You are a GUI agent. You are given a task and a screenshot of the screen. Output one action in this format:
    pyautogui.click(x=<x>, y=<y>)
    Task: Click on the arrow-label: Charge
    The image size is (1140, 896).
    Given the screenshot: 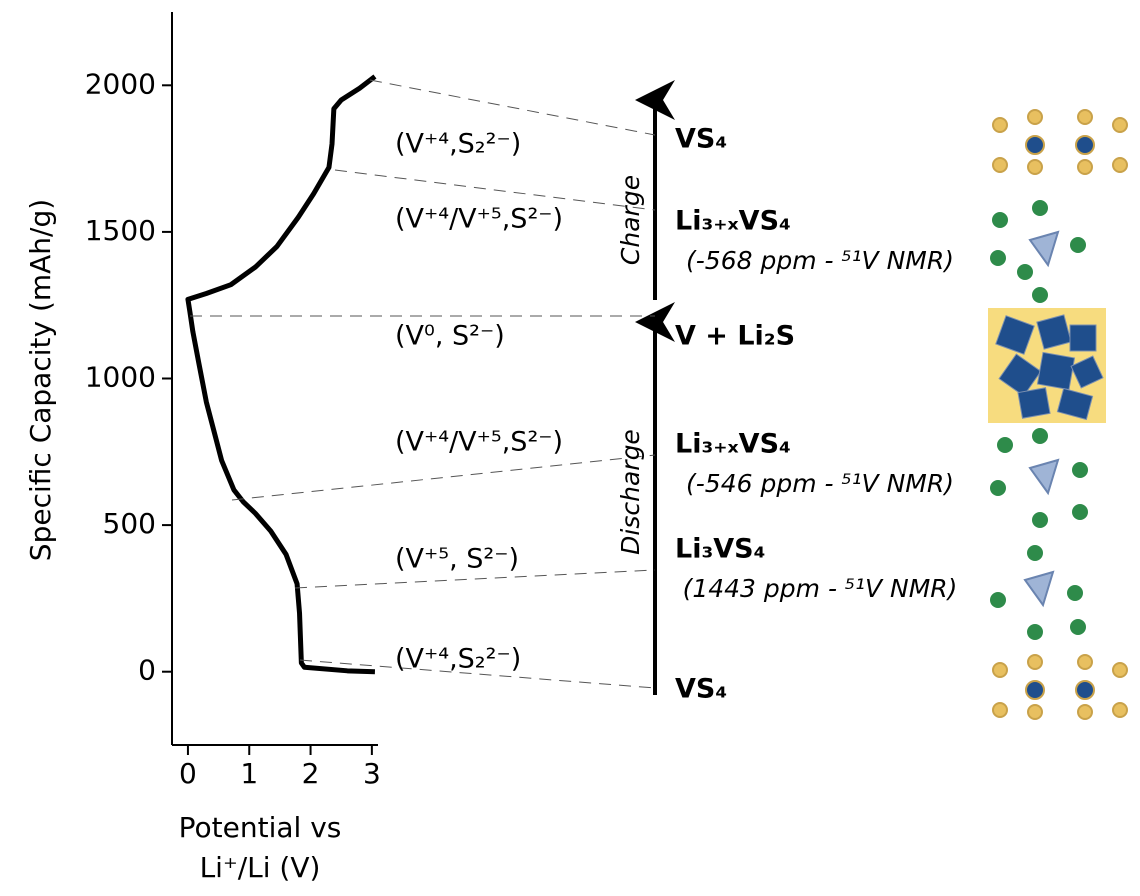 What is the action you would take?
    pyautogui.click(x=630, y=220)
    